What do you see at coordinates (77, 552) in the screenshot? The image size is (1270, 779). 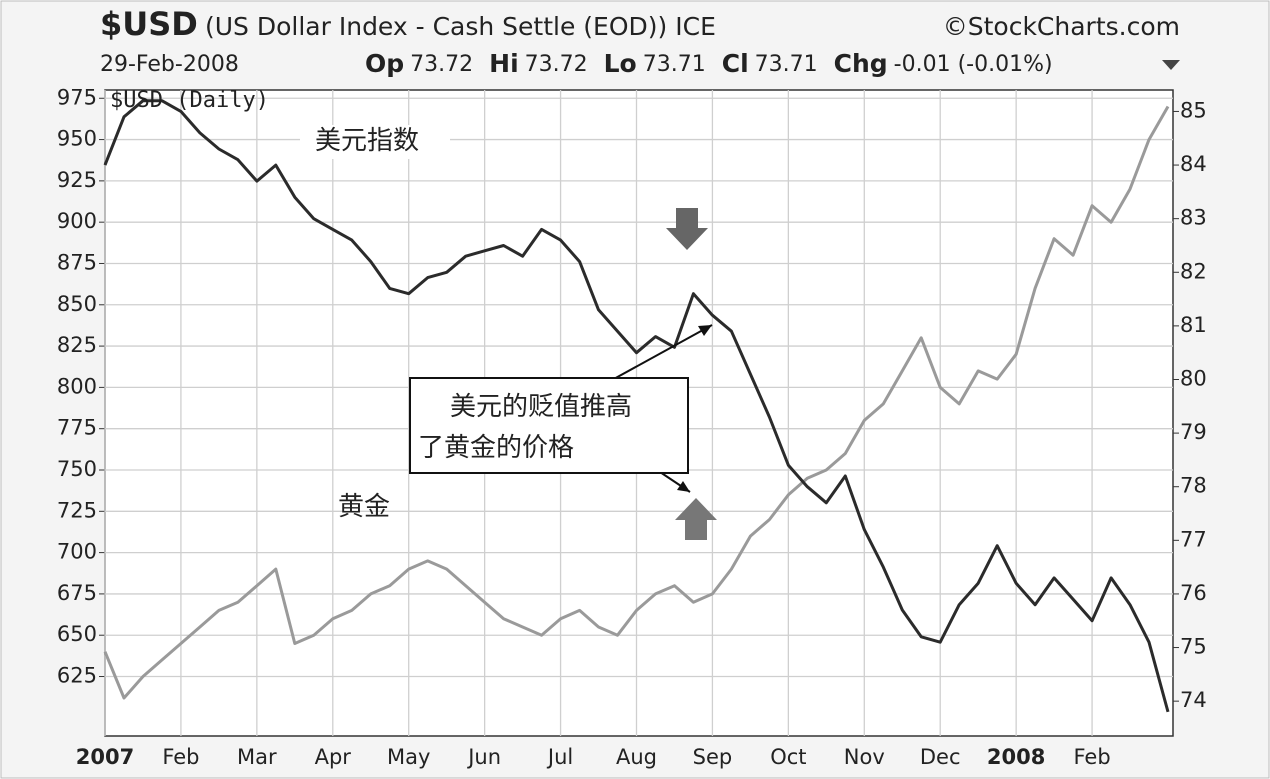 I see `y-tick-label: 700` at bounding box center [77, 552].